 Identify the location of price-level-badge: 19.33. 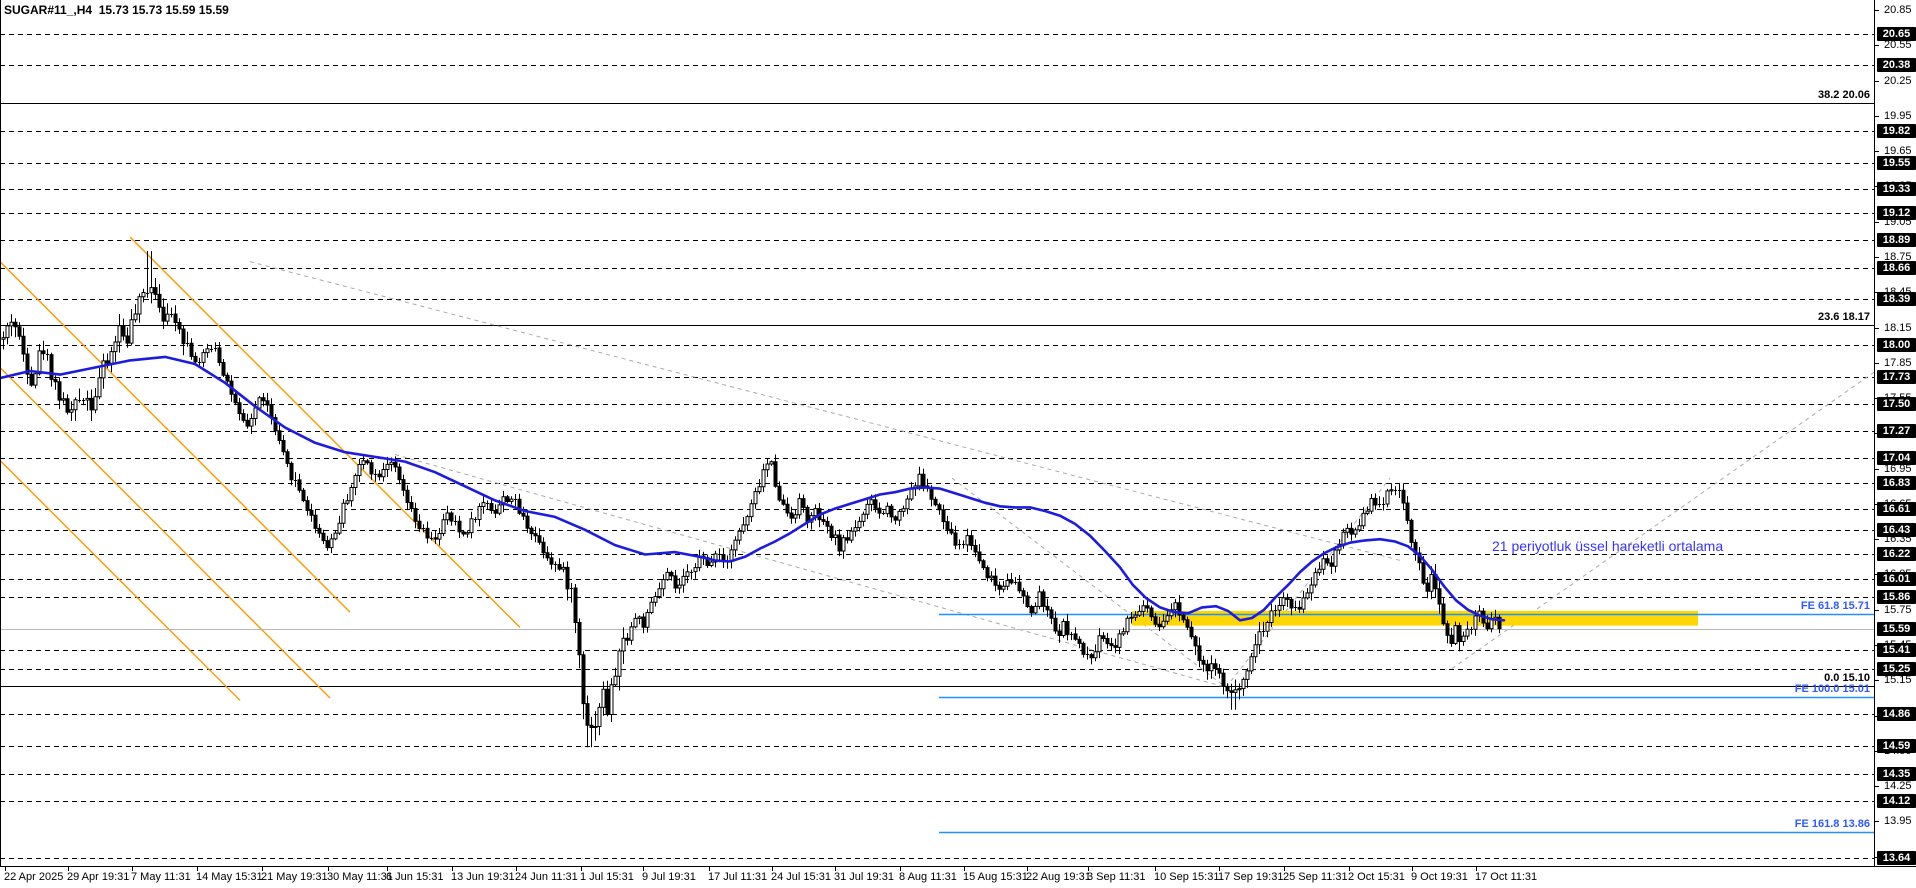
(1896, 188).